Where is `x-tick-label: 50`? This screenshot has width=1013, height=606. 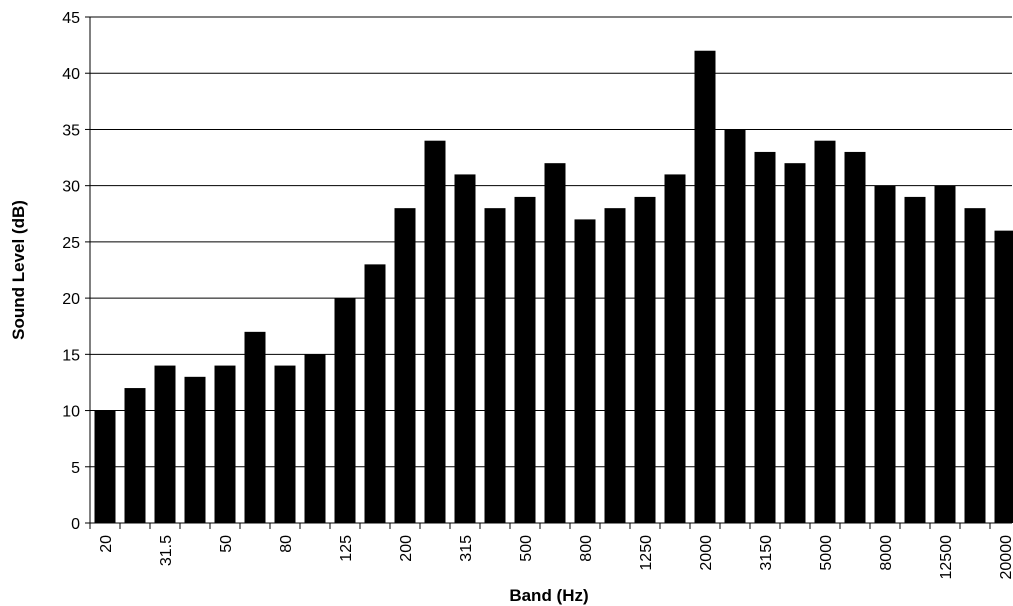 x-tick-label: 50 is located at coordinates (226, 544).